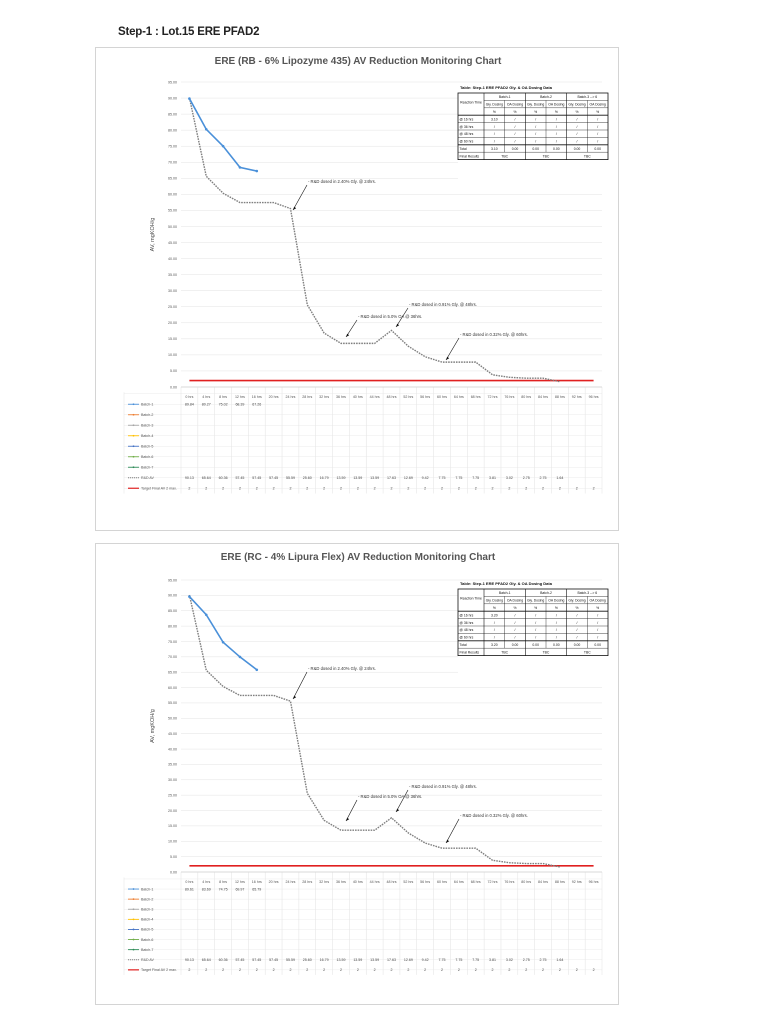 The image size is (768, 1024). I want to click on series-line-batch1, so click(222, 135).